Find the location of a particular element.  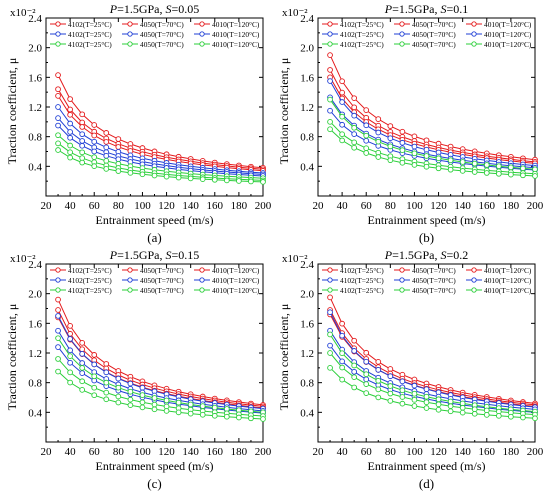

x-tick-label: 20 is located at coordinates (47, 452).